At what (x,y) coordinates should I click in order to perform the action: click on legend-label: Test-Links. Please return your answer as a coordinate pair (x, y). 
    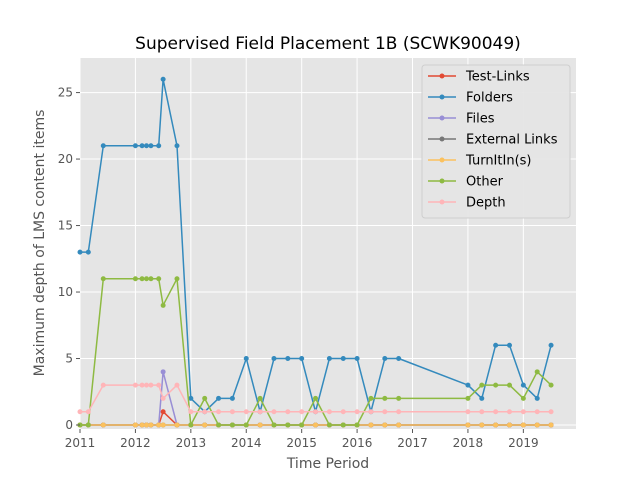
    Looking at the image, I should click on (497, 77).